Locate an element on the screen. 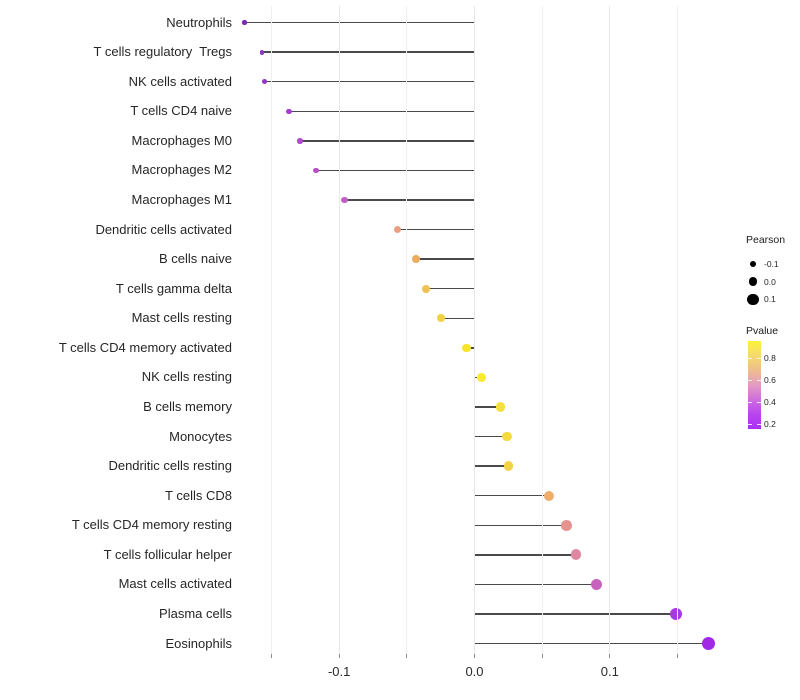  colorbar-tick-label: 0.4 is located at coordinates (770, 401).